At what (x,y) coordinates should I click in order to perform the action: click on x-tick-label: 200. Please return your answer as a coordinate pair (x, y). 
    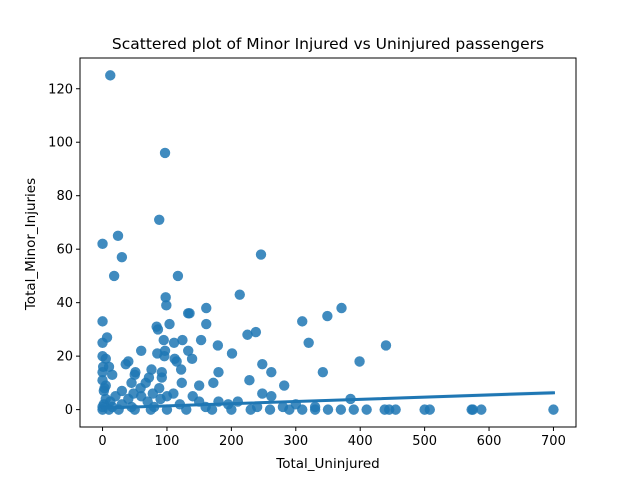
    Looking at the image, I should click on (231, 441).